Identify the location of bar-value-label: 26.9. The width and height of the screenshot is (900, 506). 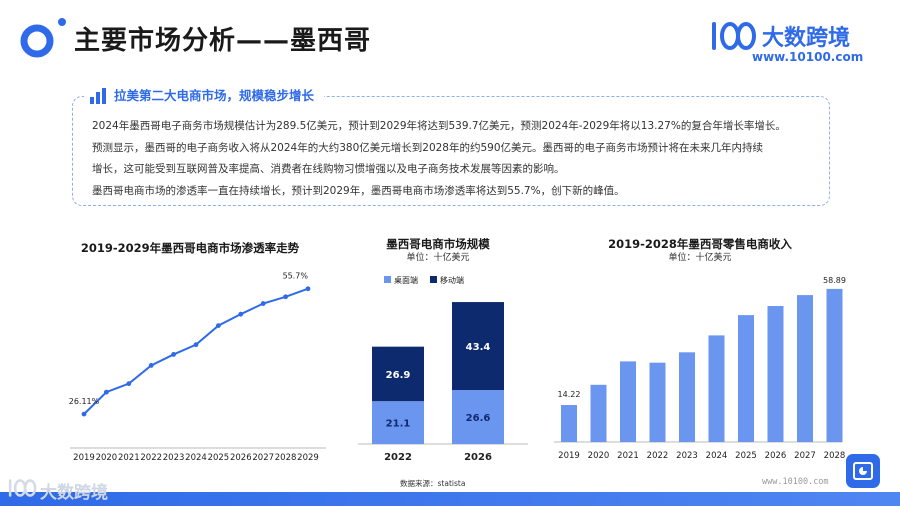
(398, 375).